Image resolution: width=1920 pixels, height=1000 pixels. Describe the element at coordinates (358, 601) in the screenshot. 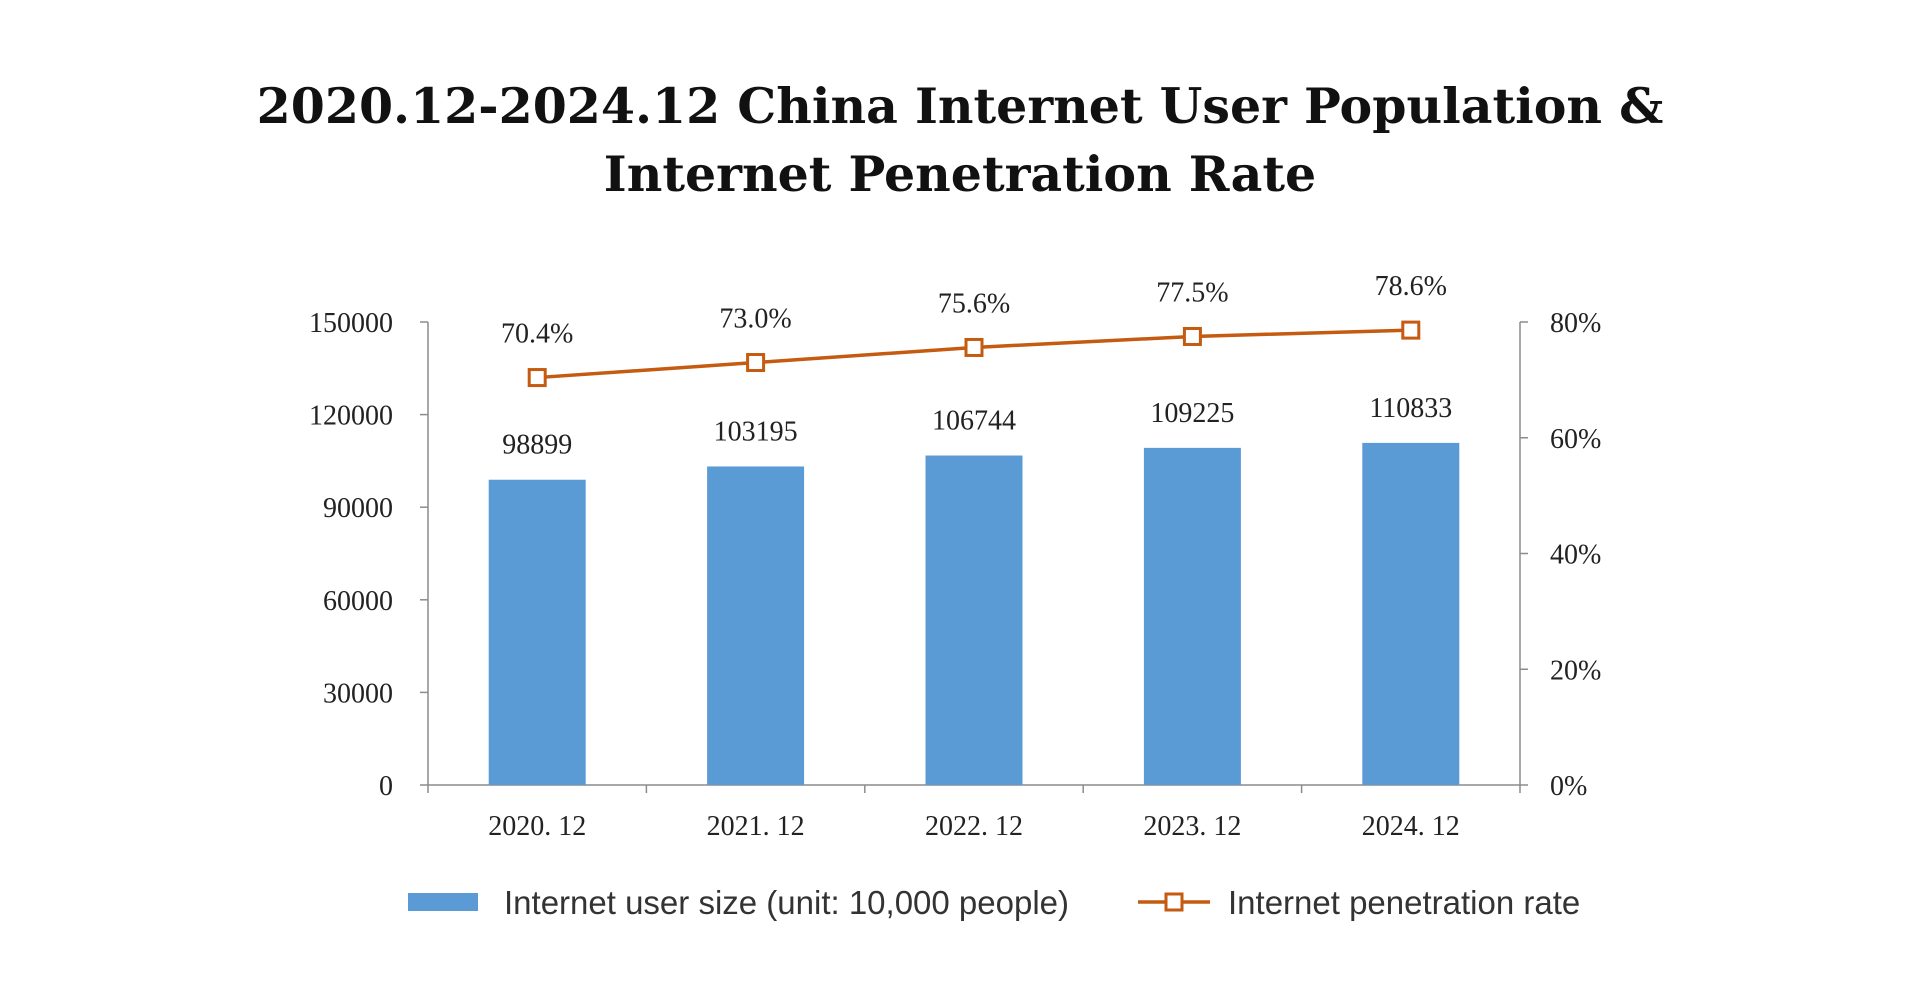

I see `left-axis-tick-label: 60000` at that location.